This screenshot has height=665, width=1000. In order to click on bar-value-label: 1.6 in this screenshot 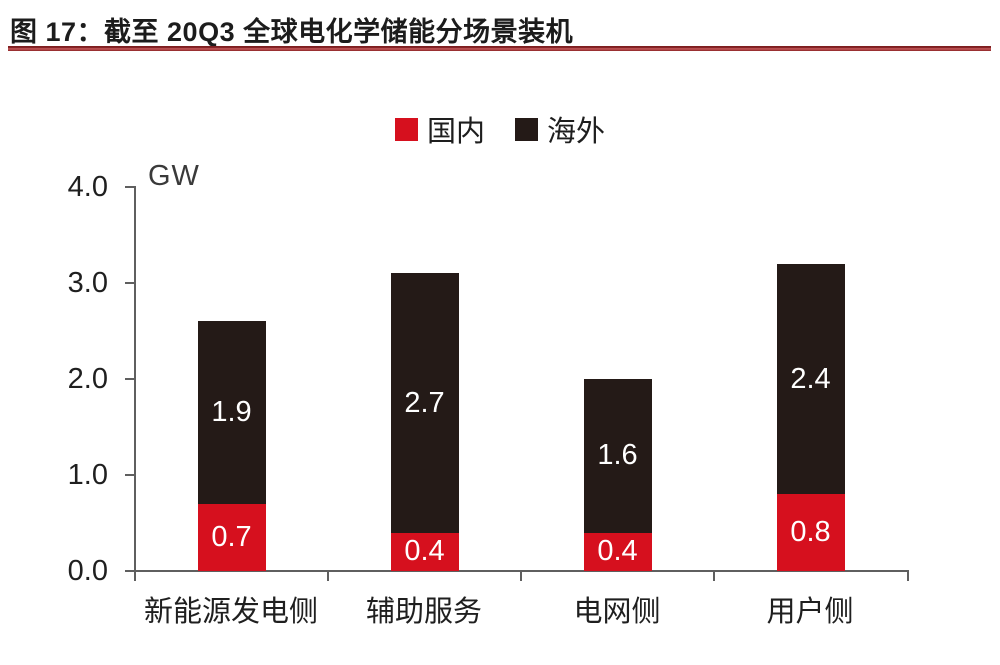, I will do `click(617, 455)`.